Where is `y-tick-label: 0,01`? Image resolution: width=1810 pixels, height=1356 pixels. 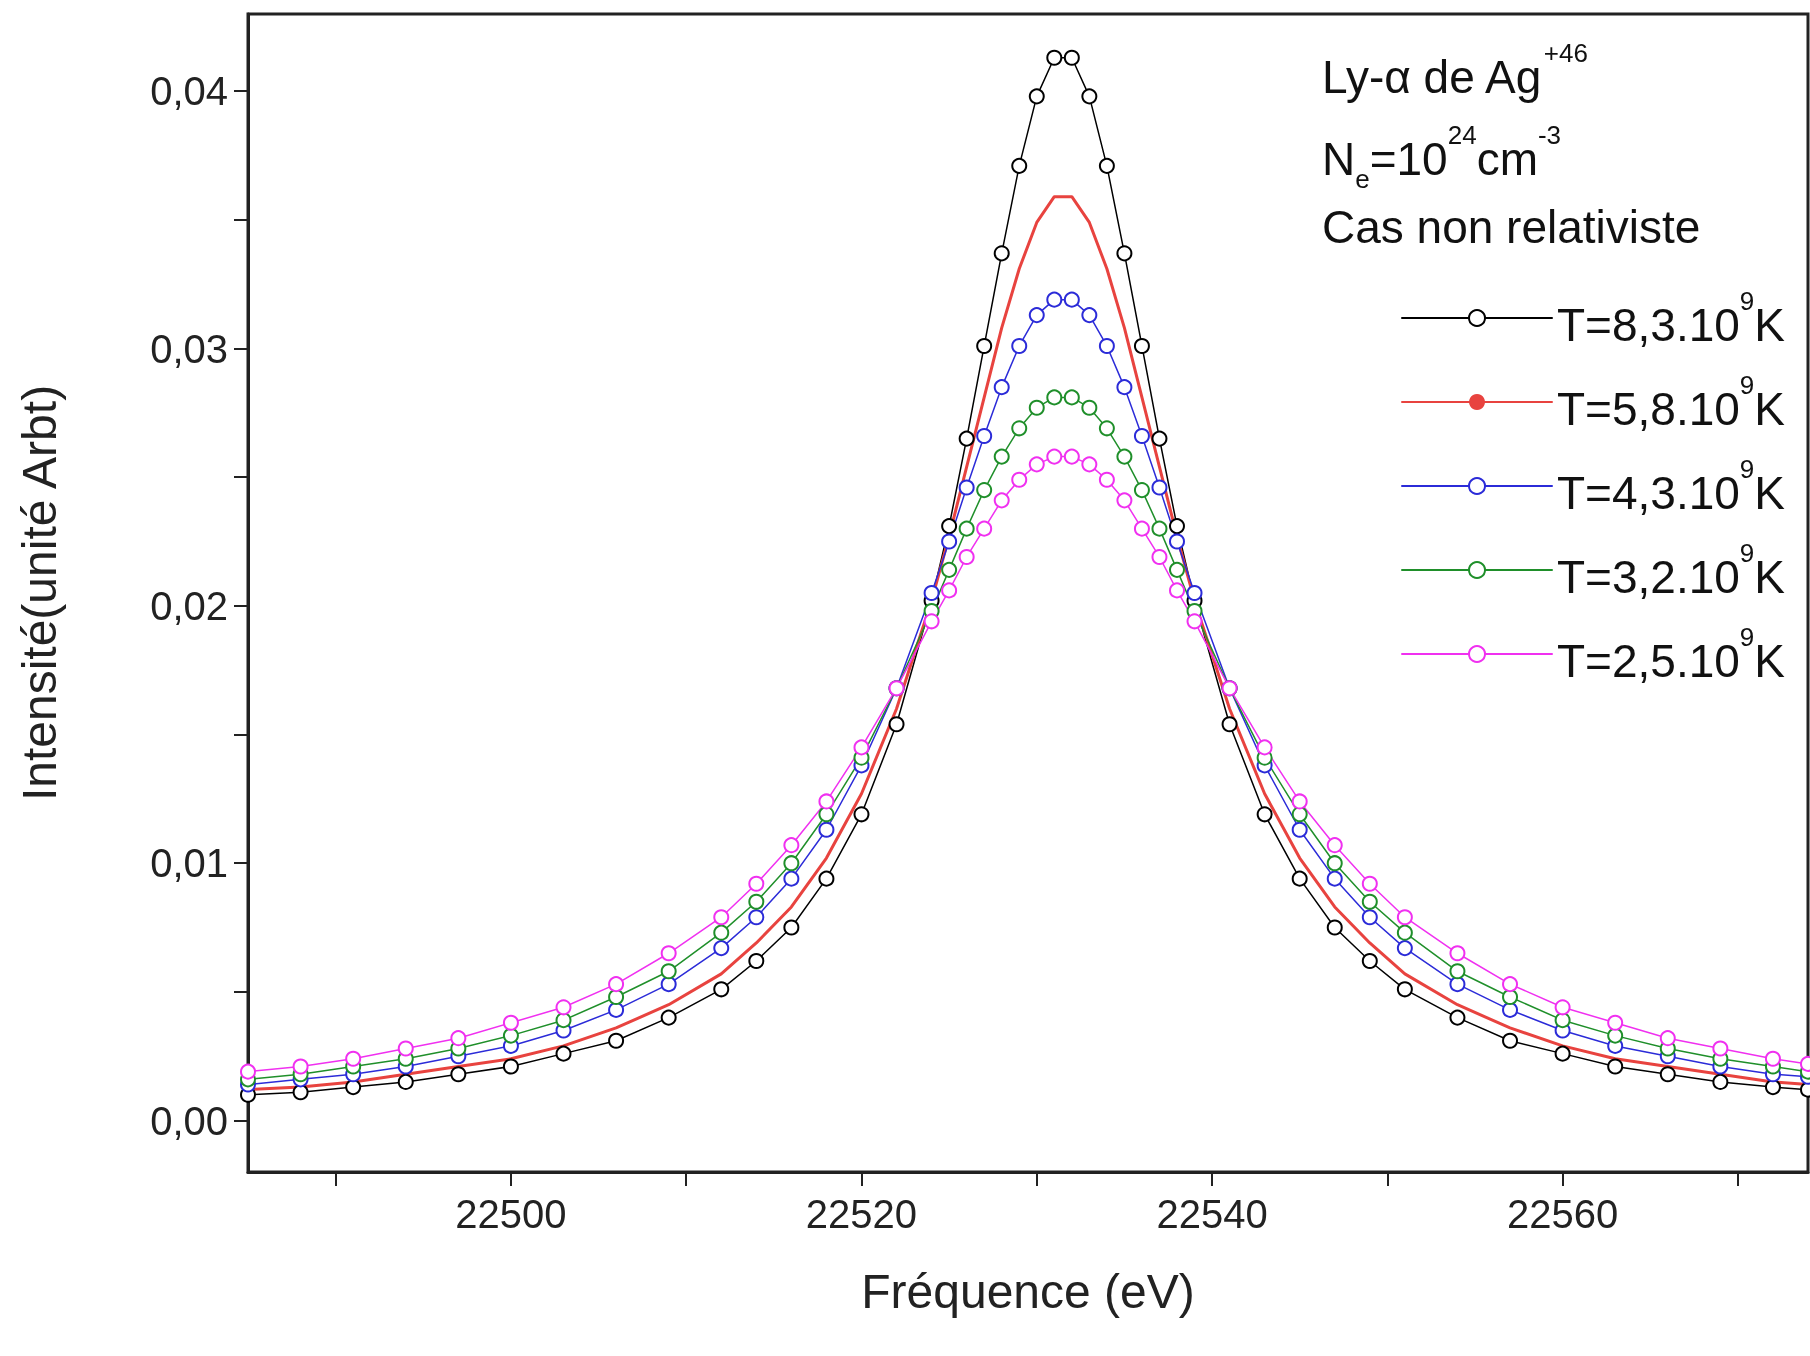 y-tick-label: 0,01 is located at coordinates (189, 863).